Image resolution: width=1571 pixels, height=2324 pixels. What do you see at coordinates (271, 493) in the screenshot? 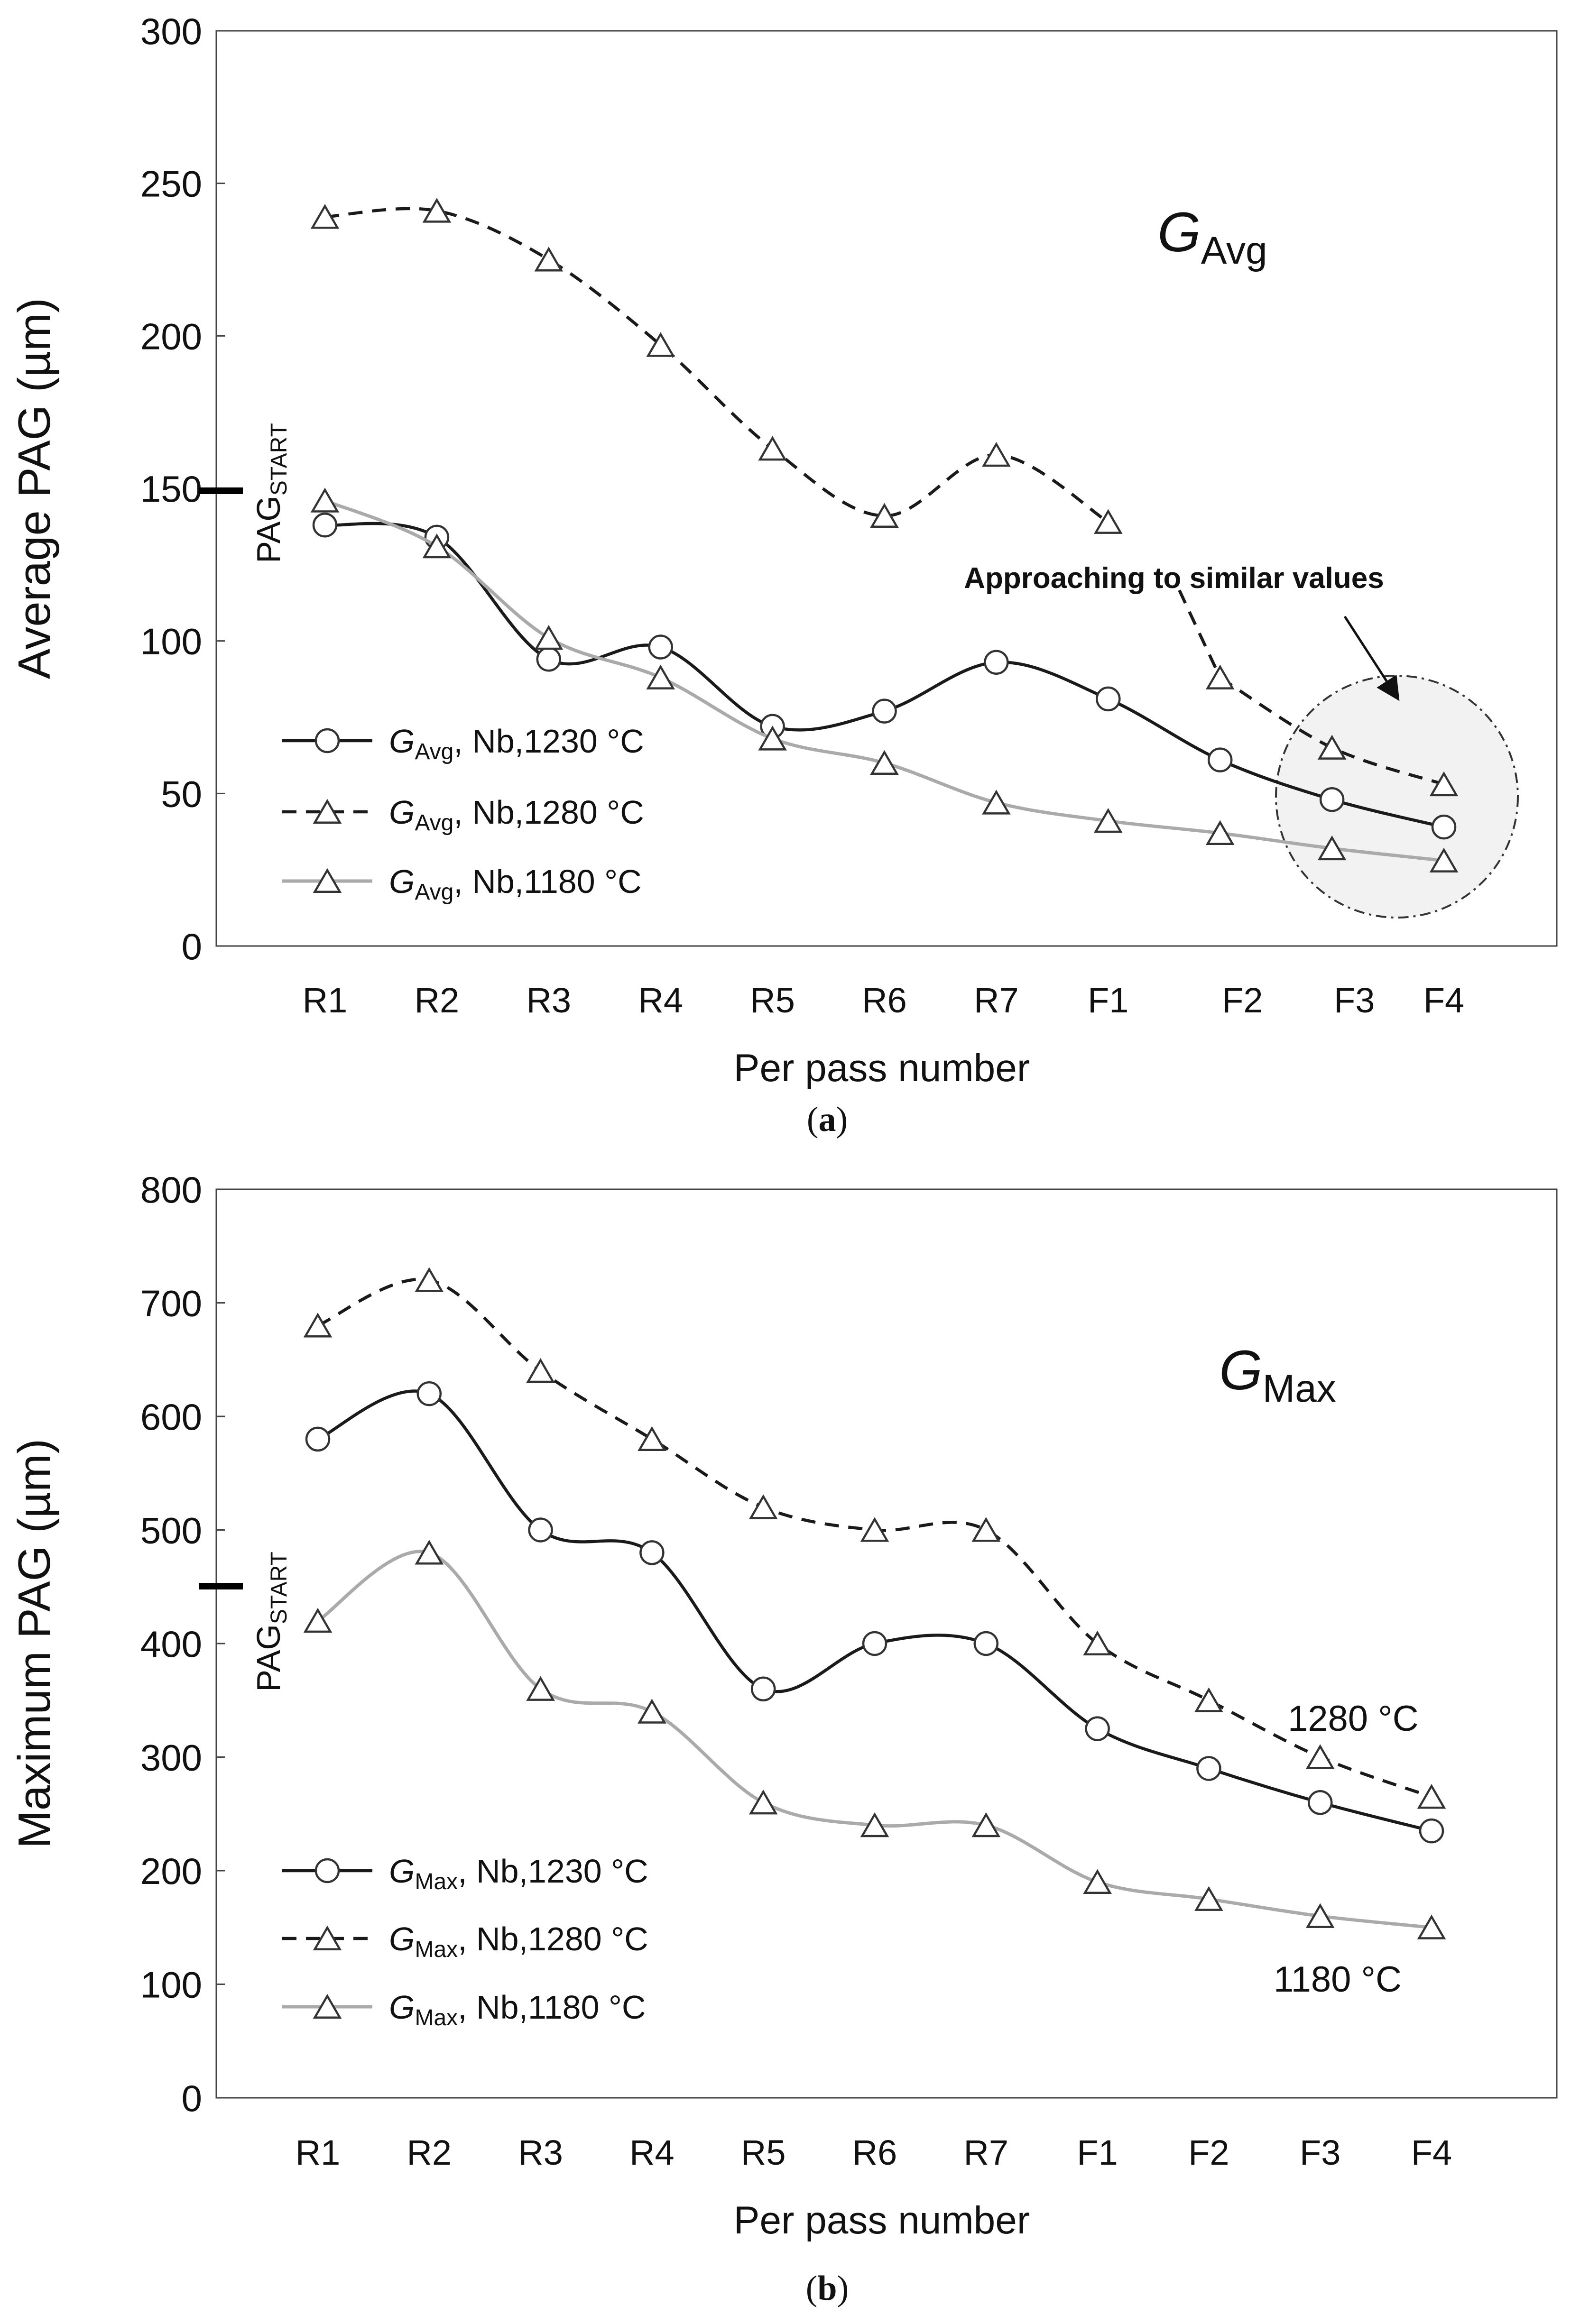
I see `pag-start-label: PAGSTART` at bounding box center [271, 493].